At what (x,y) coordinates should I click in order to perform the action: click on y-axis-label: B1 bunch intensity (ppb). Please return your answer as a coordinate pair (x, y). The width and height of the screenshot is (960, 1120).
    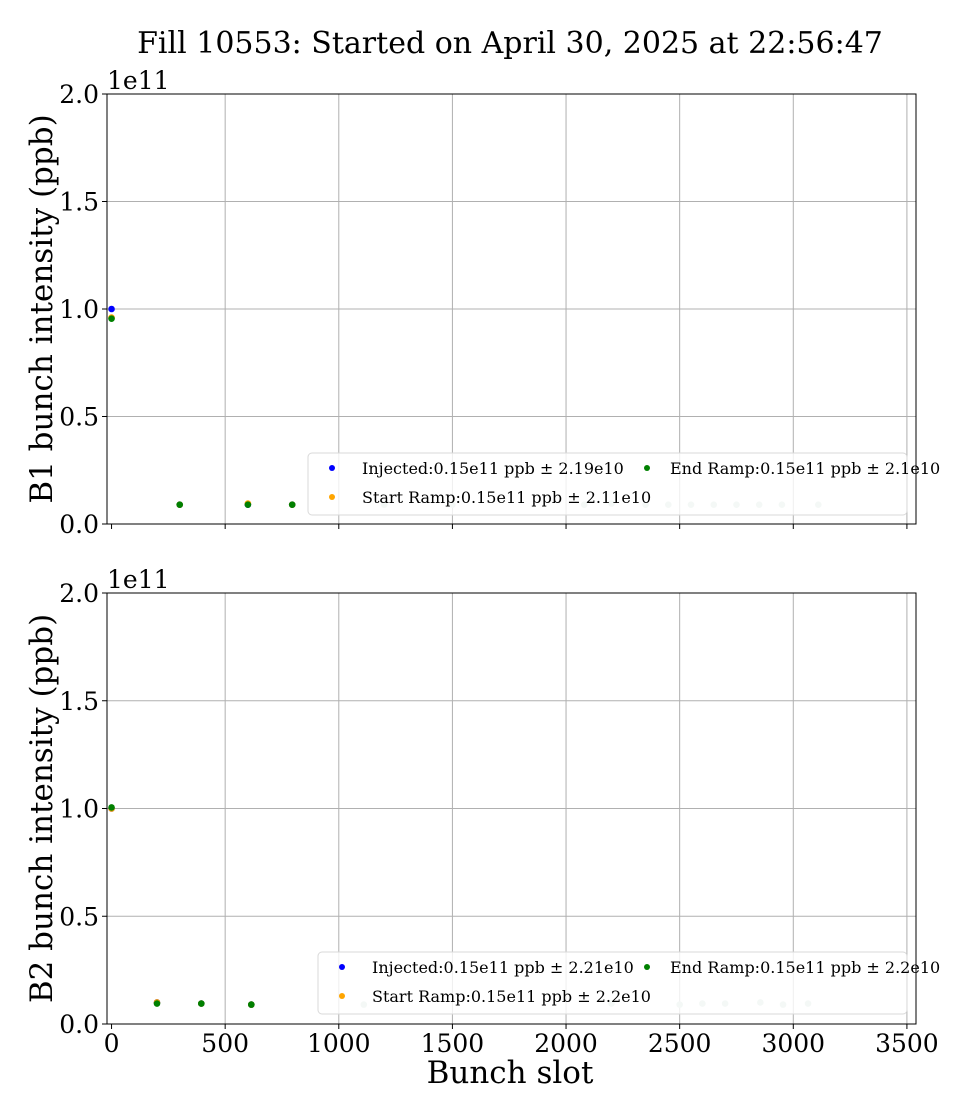
    Looking at the image, I should click on (42, 308).